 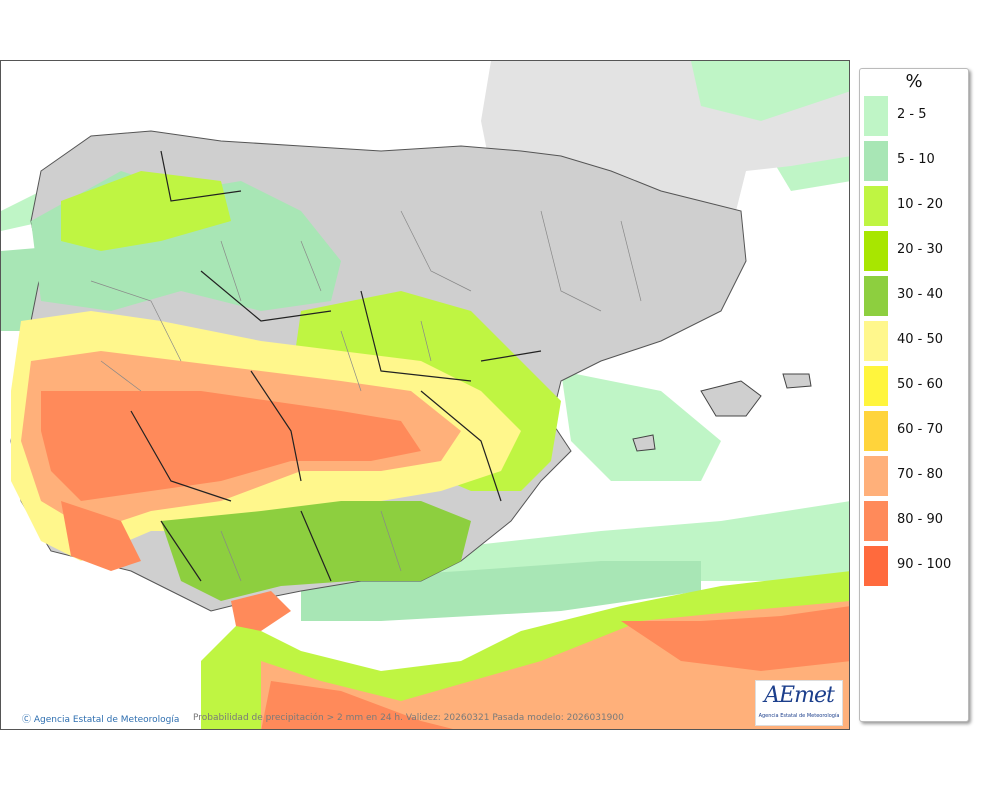 I want to click on legend-item: 20 - 30, so click(x=916, y=251).